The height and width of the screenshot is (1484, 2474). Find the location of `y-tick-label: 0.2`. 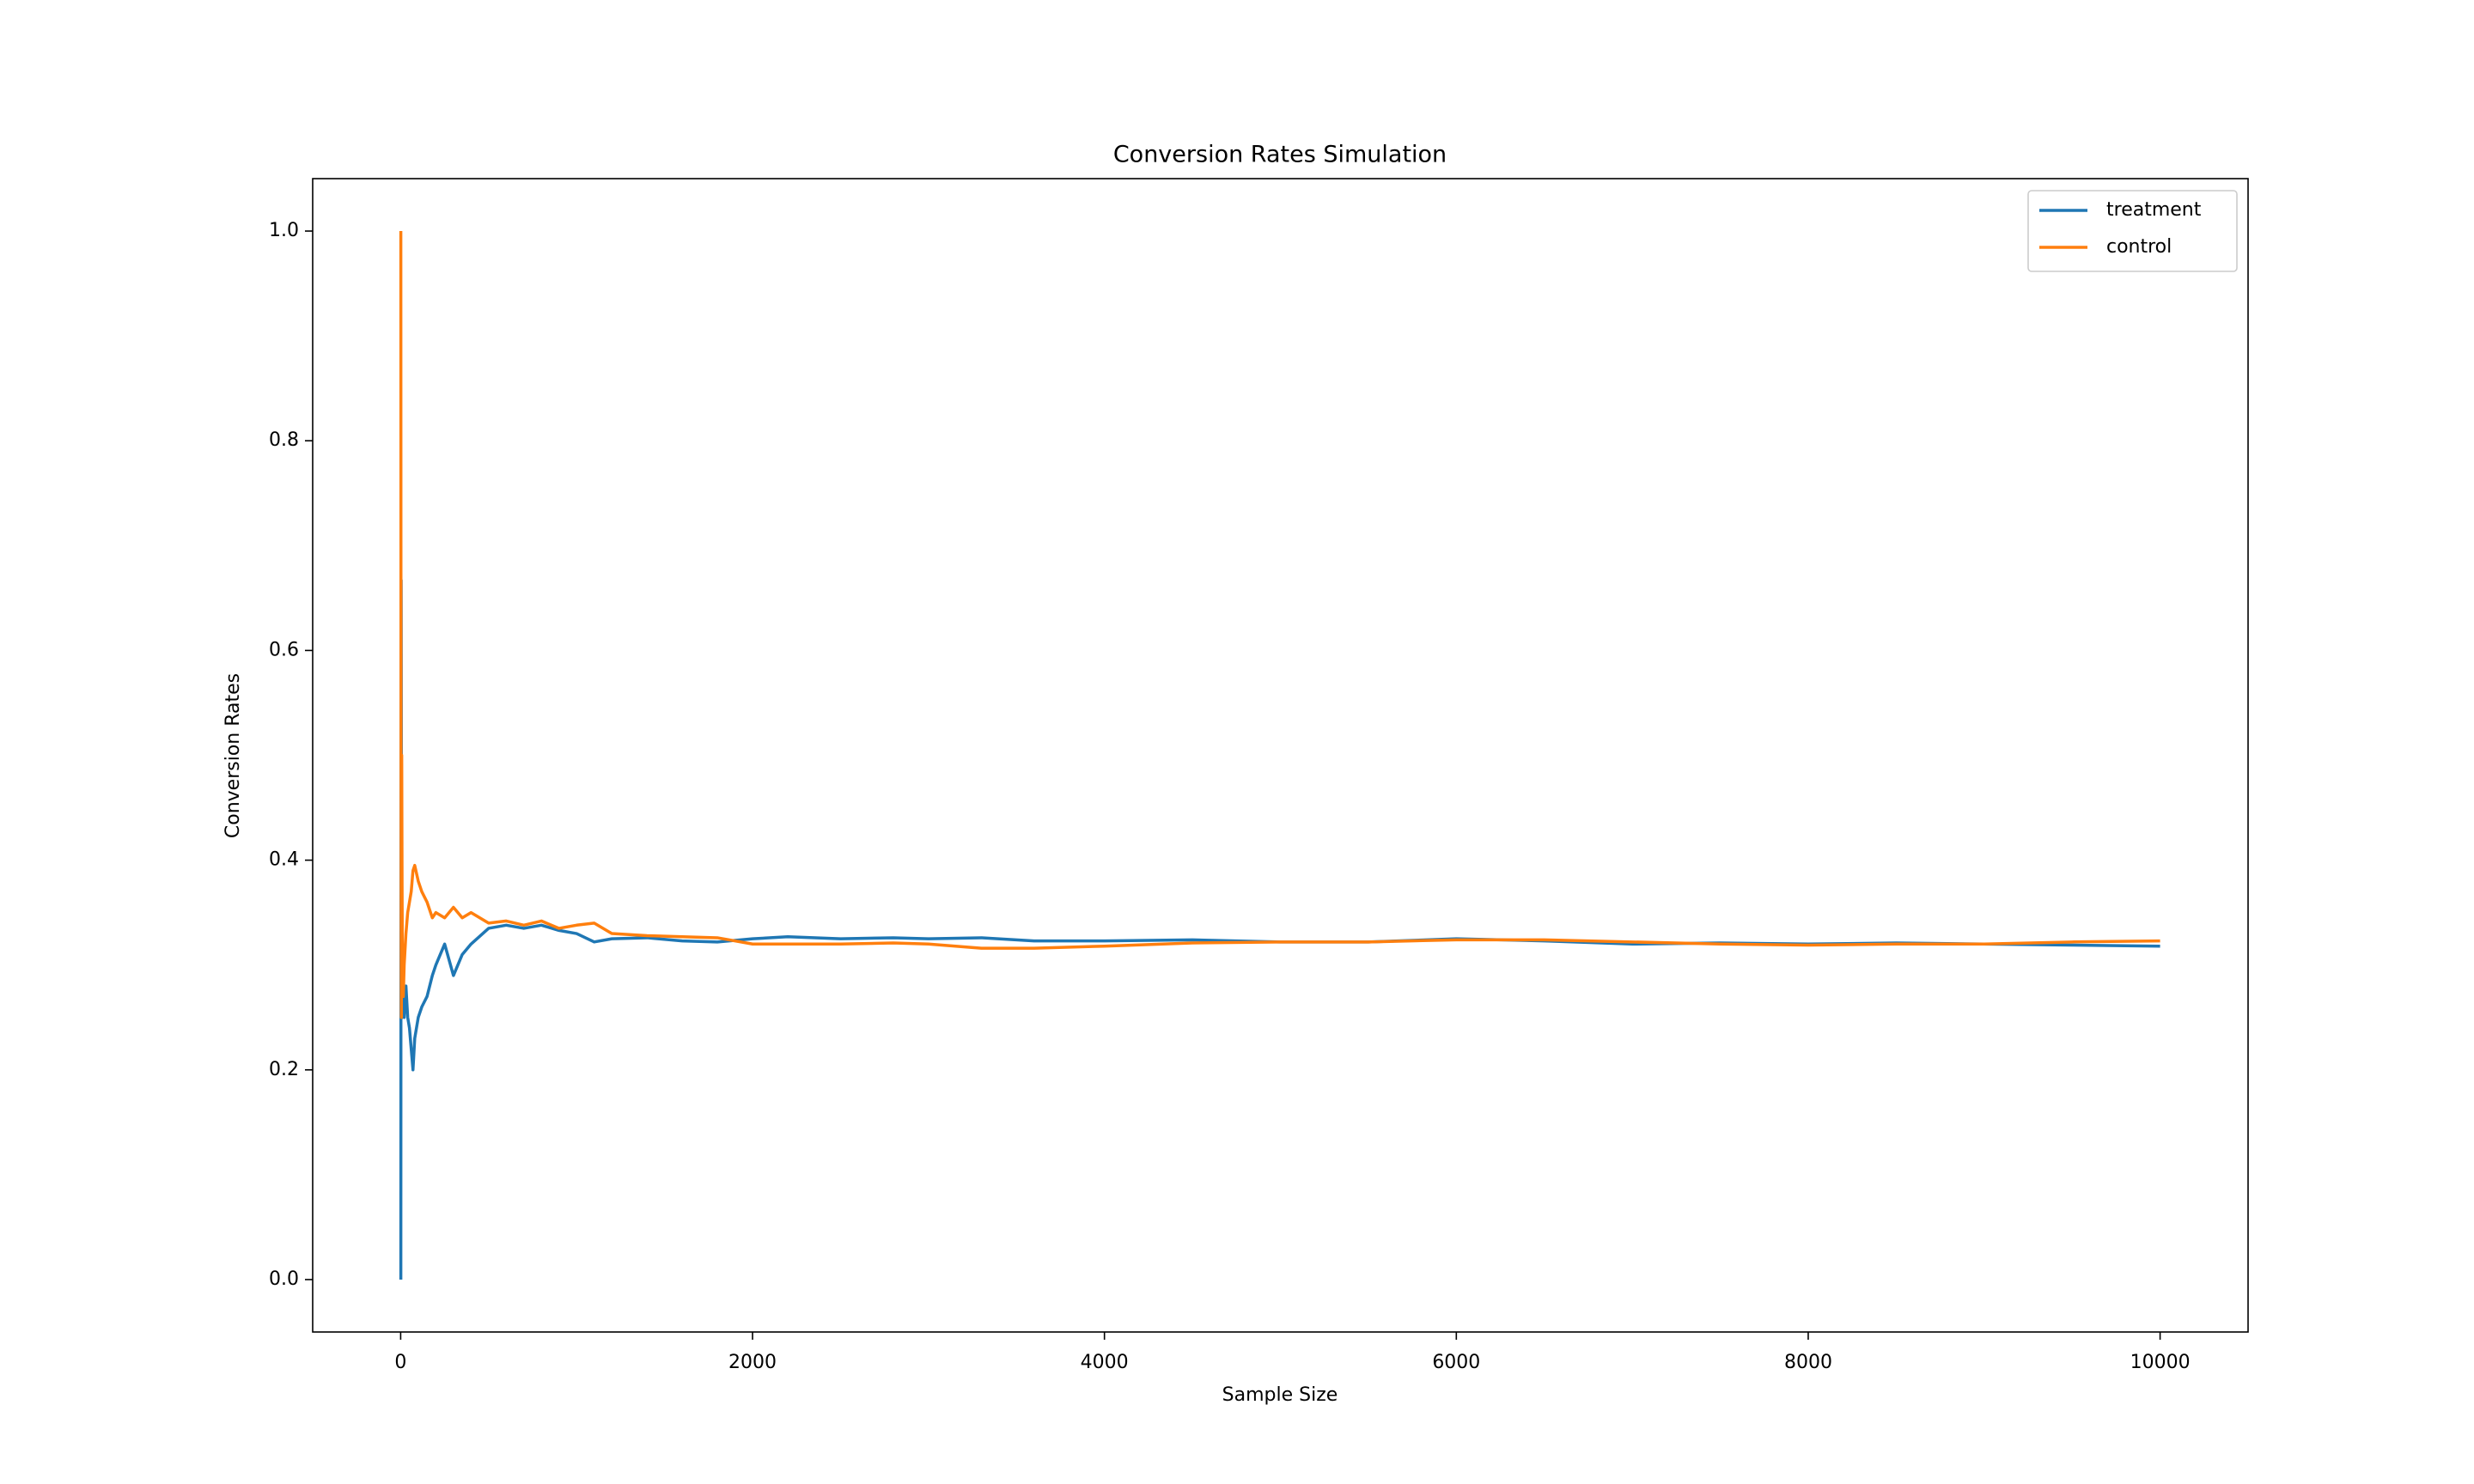

y-tick-label: 0.2 is located at coordinates (284, 1070).